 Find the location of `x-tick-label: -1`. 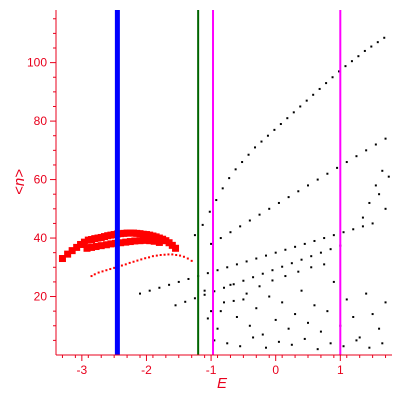

x-tick-label: -1 is located at coordinates (211, 370).